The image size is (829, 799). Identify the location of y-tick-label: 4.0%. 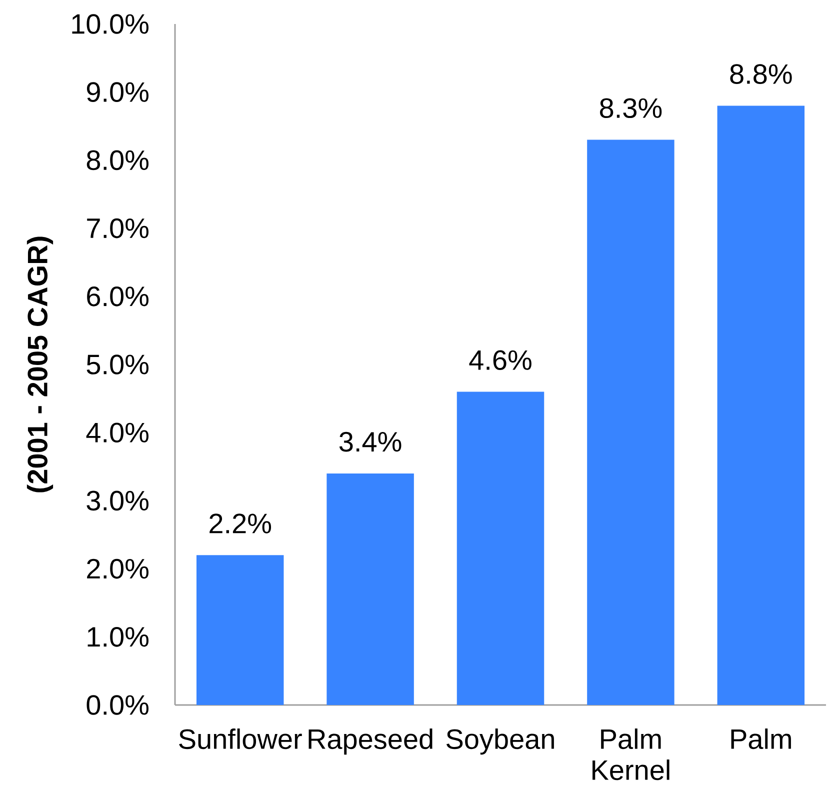
(117, 432).